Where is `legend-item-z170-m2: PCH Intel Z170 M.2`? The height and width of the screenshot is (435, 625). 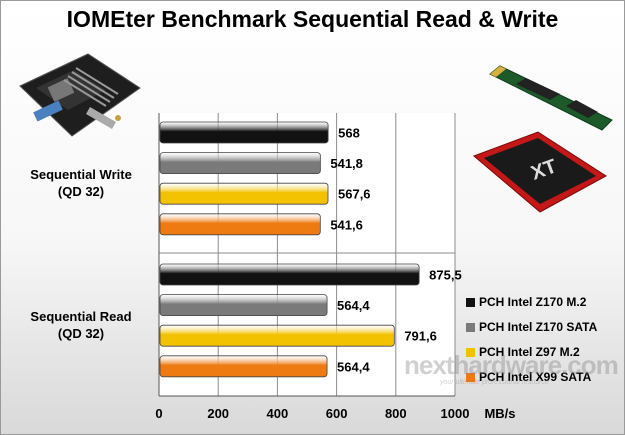 legend-item-z170-m2: PCH Intel Z170 M.2 is located at coordinates (526, 302).